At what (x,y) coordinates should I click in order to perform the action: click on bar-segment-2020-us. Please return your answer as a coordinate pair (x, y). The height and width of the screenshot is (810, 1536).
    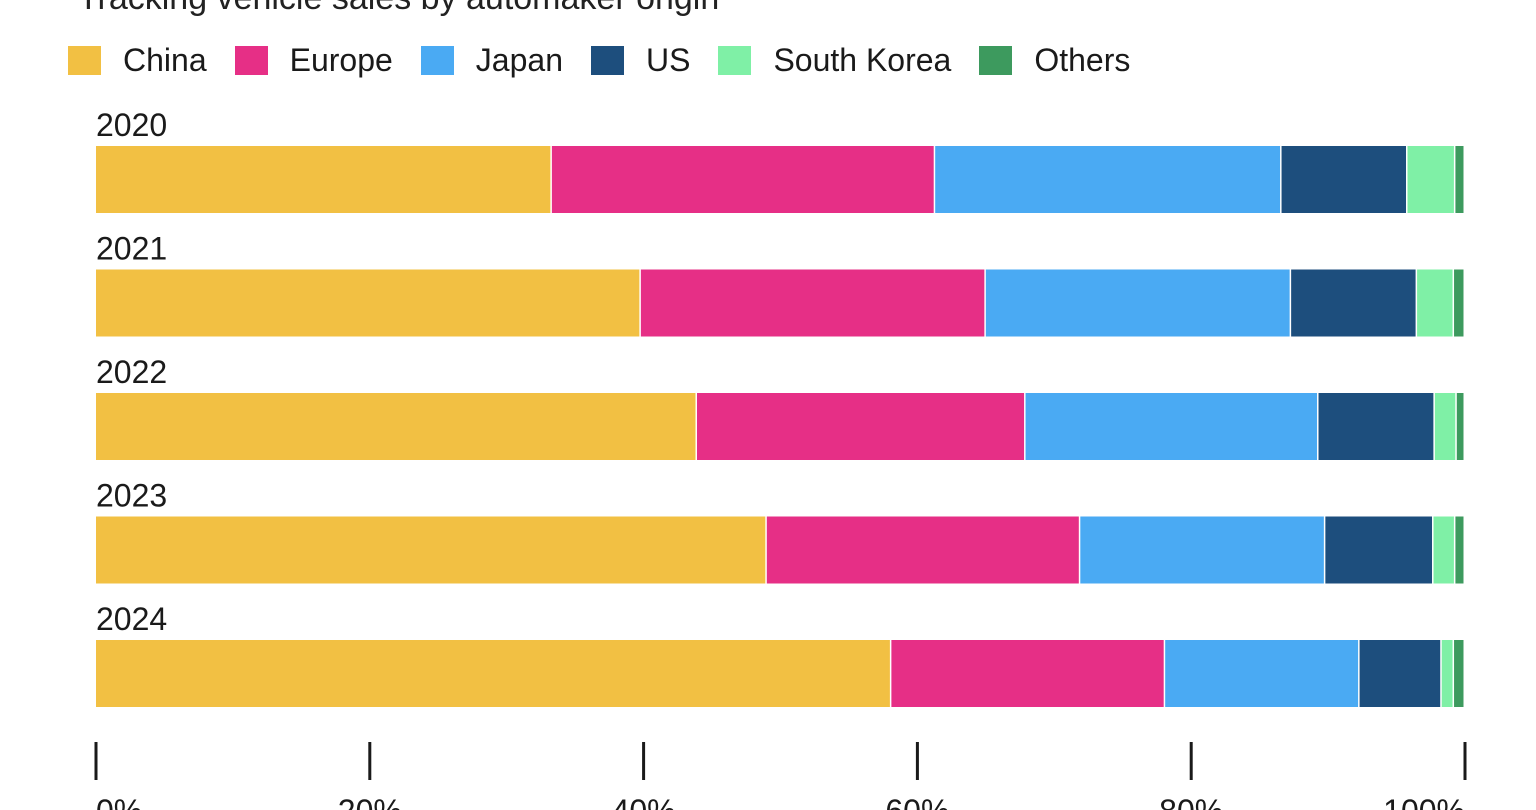
    Looking at the image, I should click on (1343, 179).